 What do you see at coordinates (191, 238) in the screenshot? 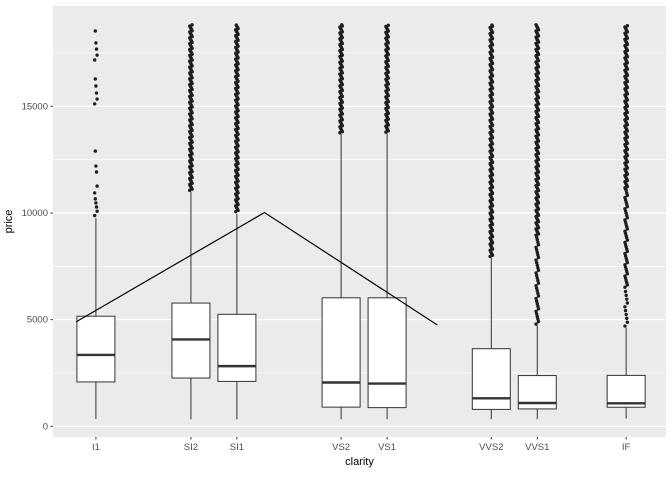
I see `boxplot-si2: SI2` at bounding box center [191, 238].